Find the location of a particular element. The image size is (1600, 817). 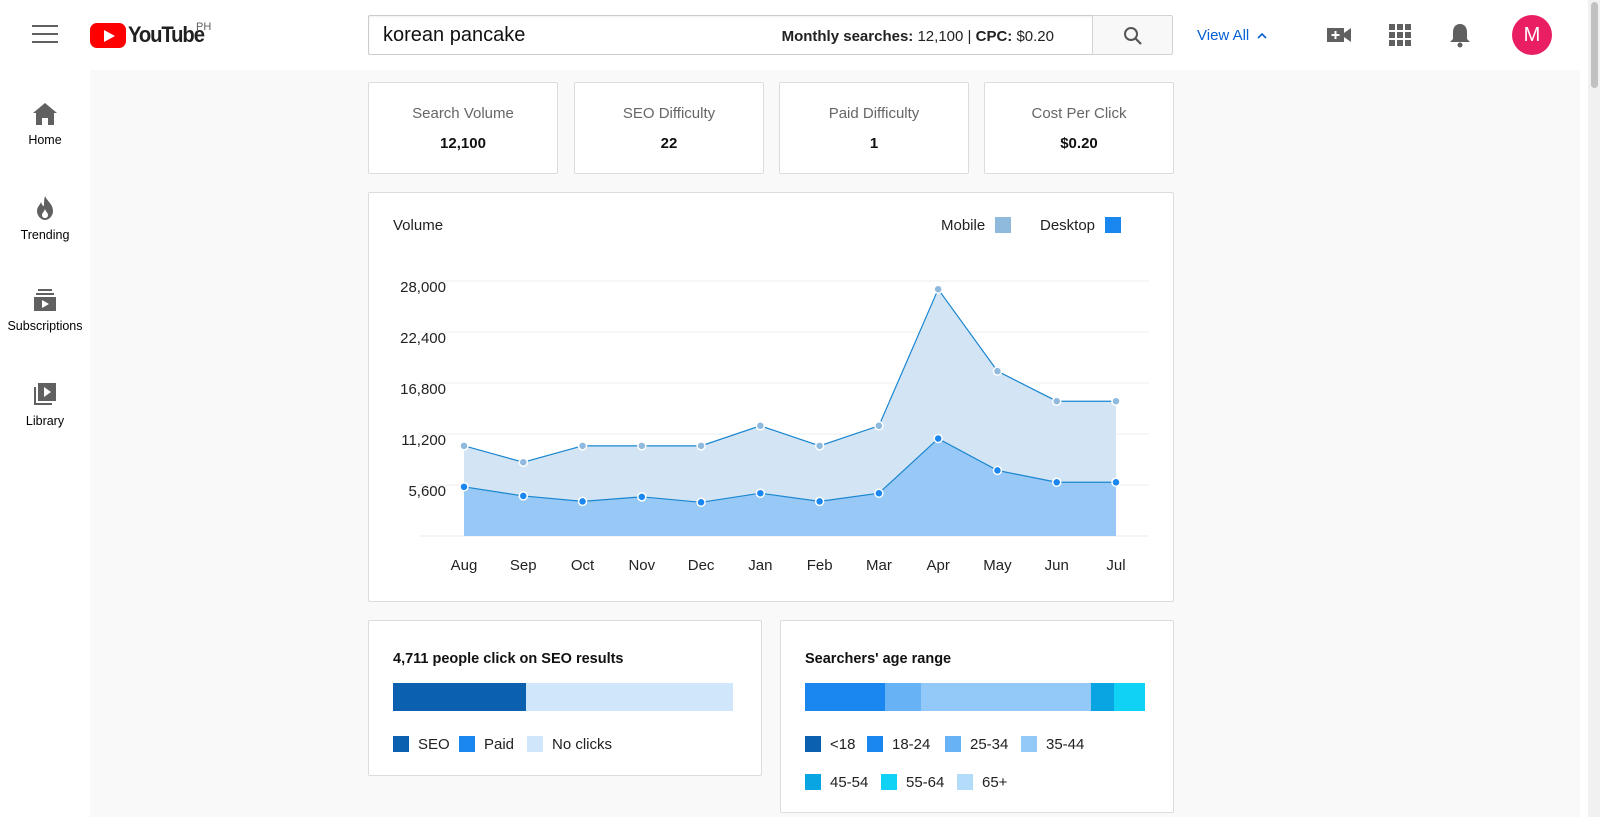

apps-icon is located at coordinates (1400, 35).